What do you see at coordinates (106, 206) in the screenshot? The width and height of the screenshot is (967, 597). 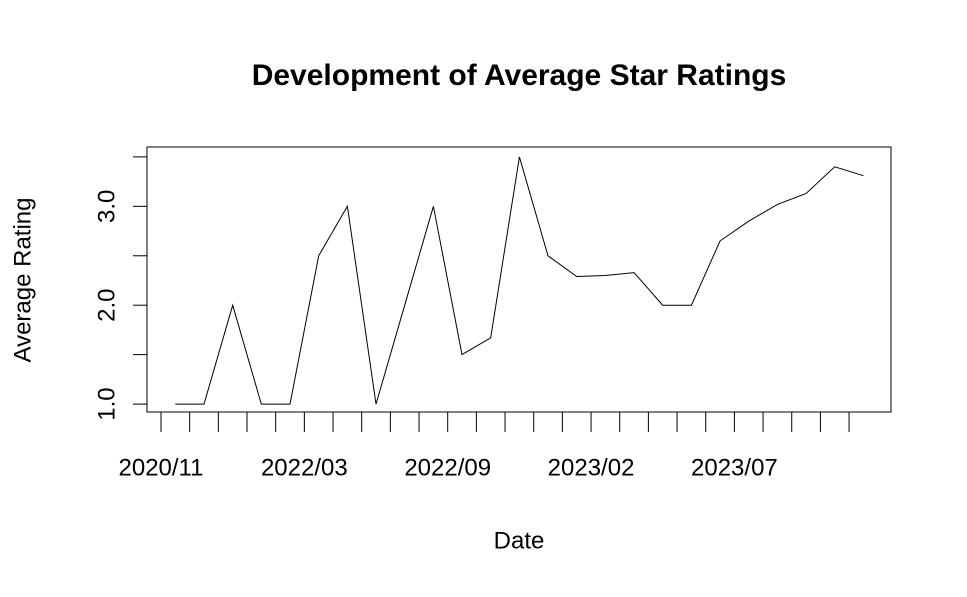 I see `y-tick-label: 3.0` at bounding box center [106, 206].